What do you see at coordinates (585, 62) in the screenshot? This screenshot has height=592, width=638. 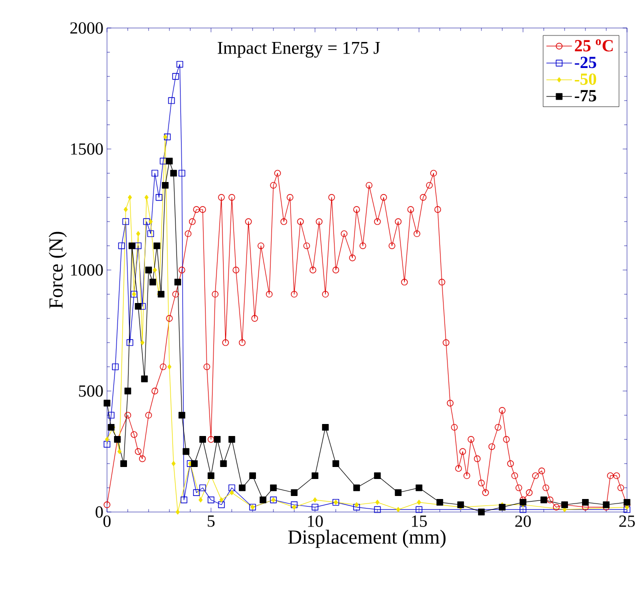 I see `legend-label: -25` at bounding box center [585, 62].